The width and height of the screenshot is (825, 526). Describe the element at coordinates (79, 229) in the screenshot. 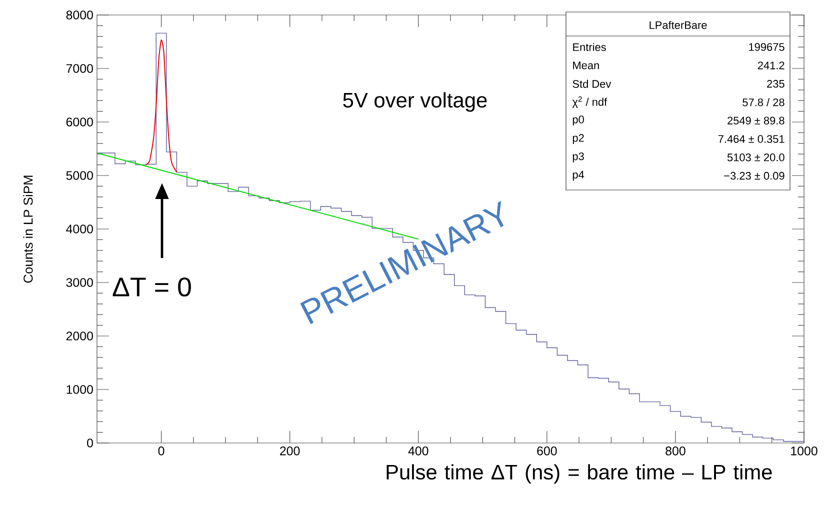

I see `y-tick-label: 4000` at that location.